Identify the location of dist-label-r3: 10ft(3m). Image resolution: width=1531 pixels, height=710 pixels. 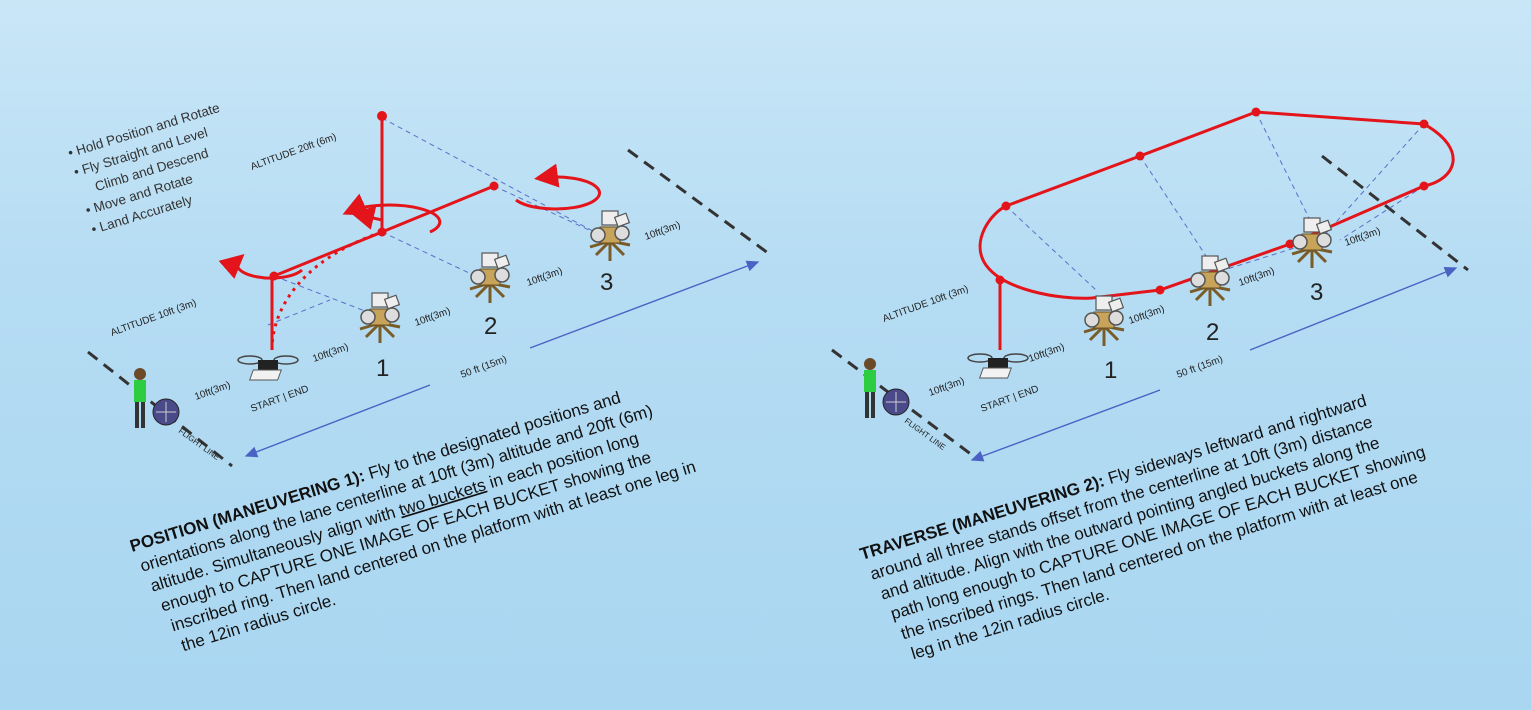
(1146, 315).